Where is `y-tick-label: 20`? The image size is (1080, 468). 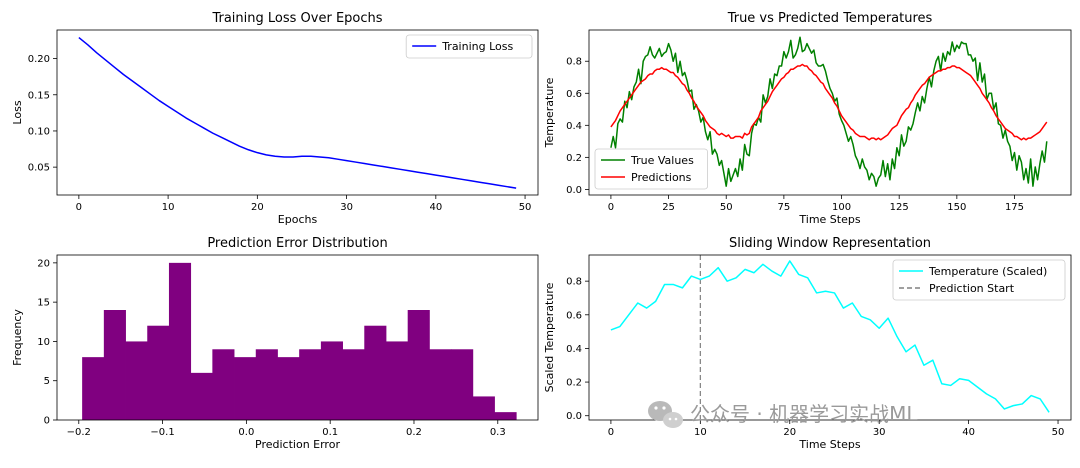 y-tick-label: 20 is located at coordinates (43, 263).